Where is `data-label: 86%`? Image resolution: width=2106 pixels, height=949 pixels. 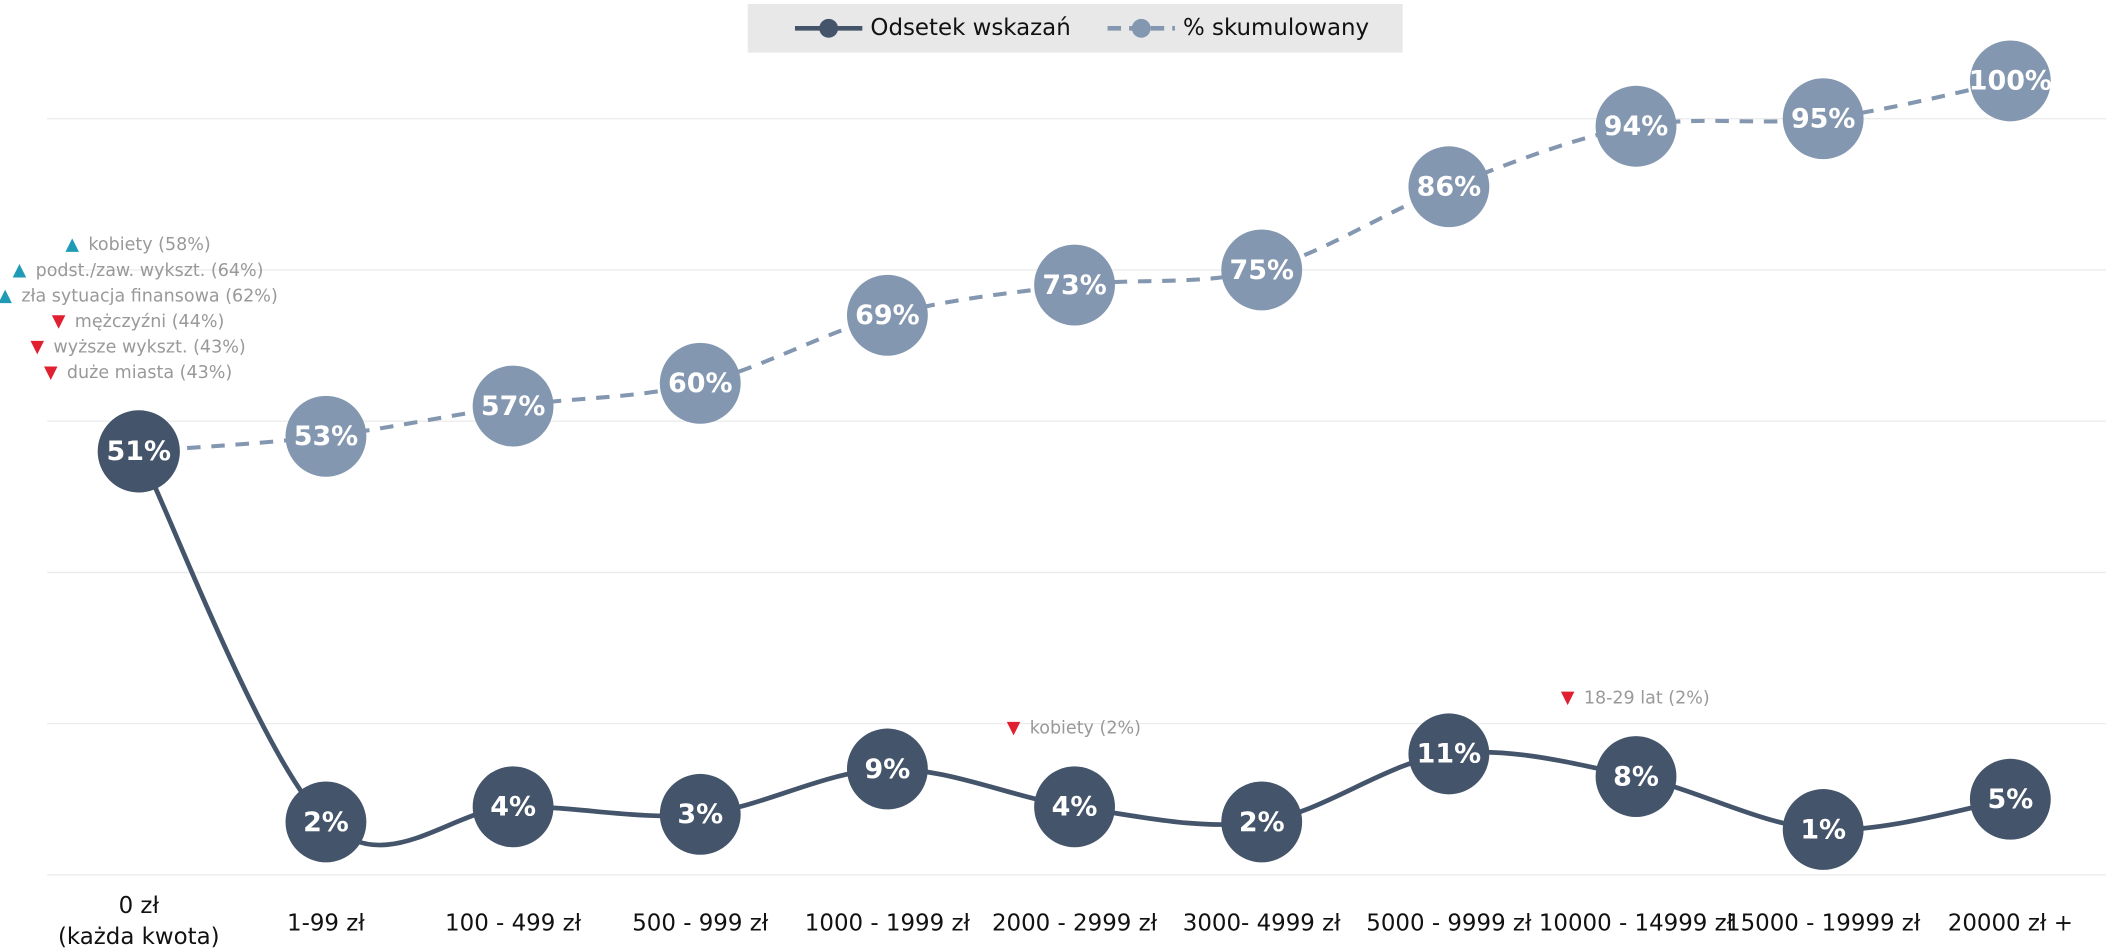
data-label: 86% is located at coordinates (1449, 187).